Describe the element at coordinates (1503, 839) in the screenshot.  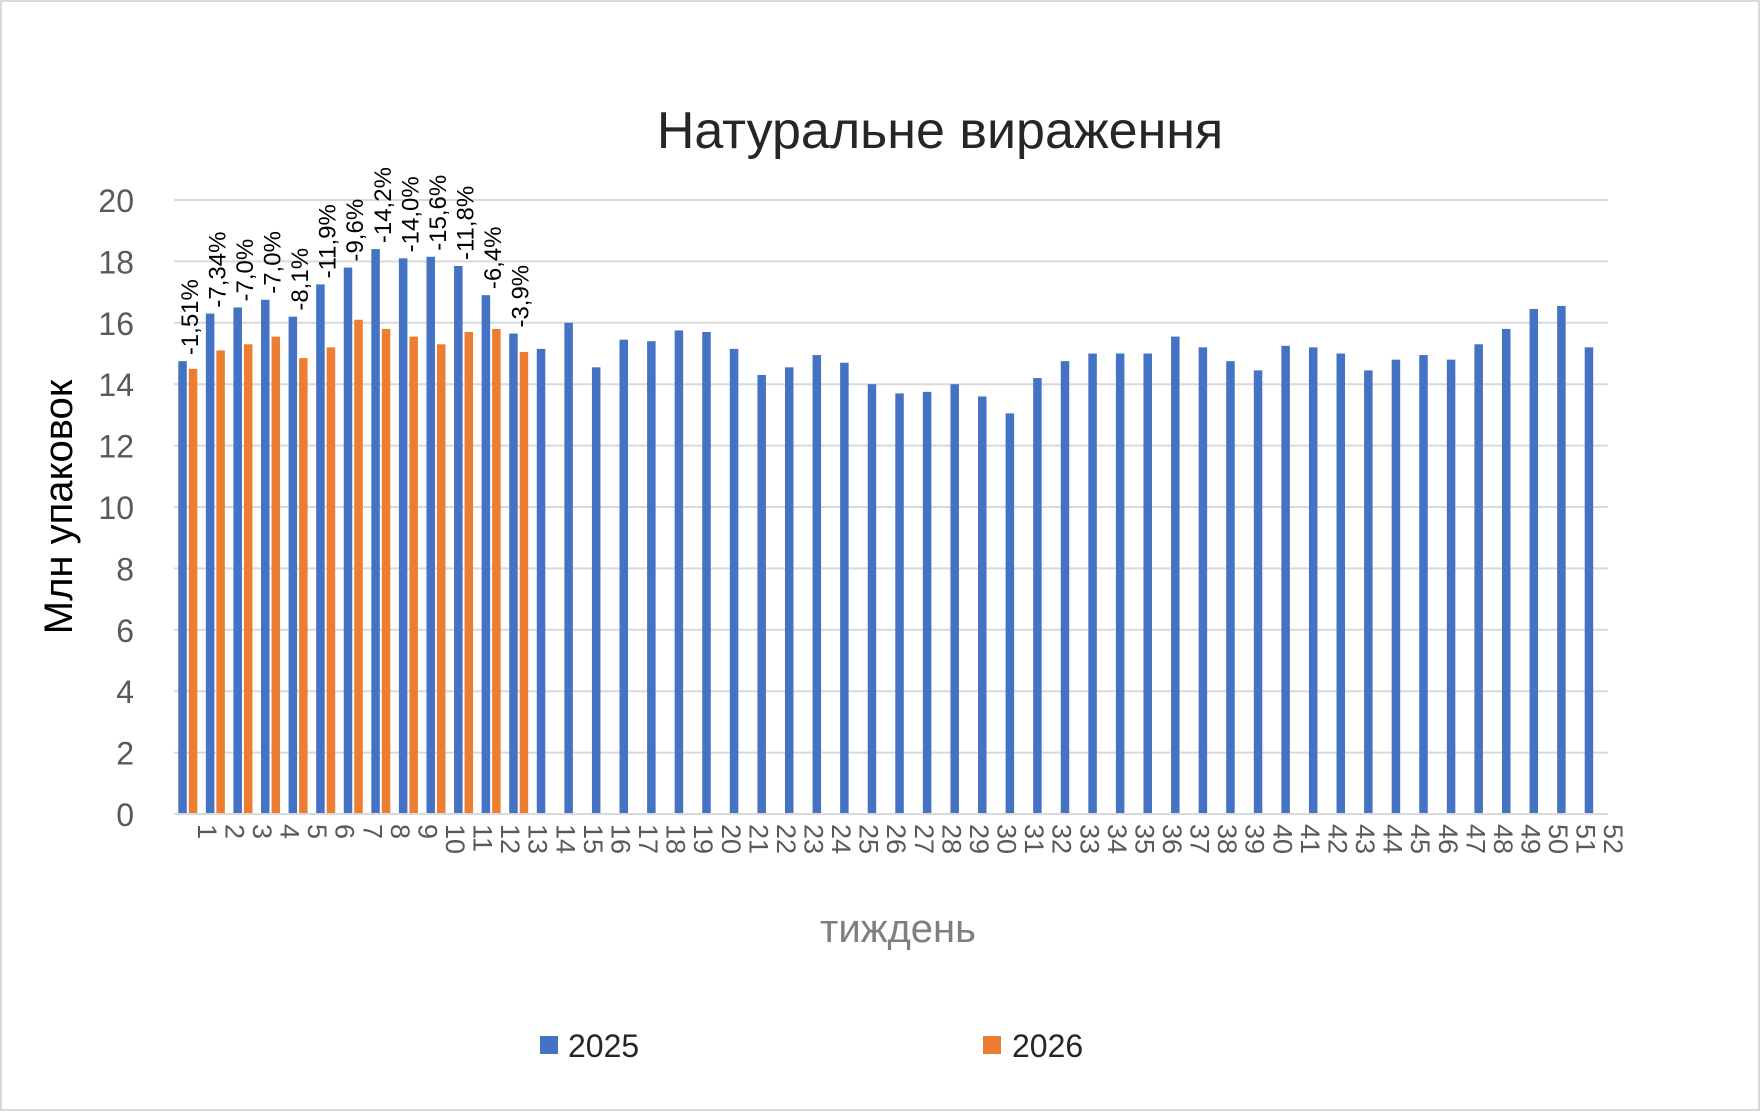
I see `x-tick-label: 48` at that location.